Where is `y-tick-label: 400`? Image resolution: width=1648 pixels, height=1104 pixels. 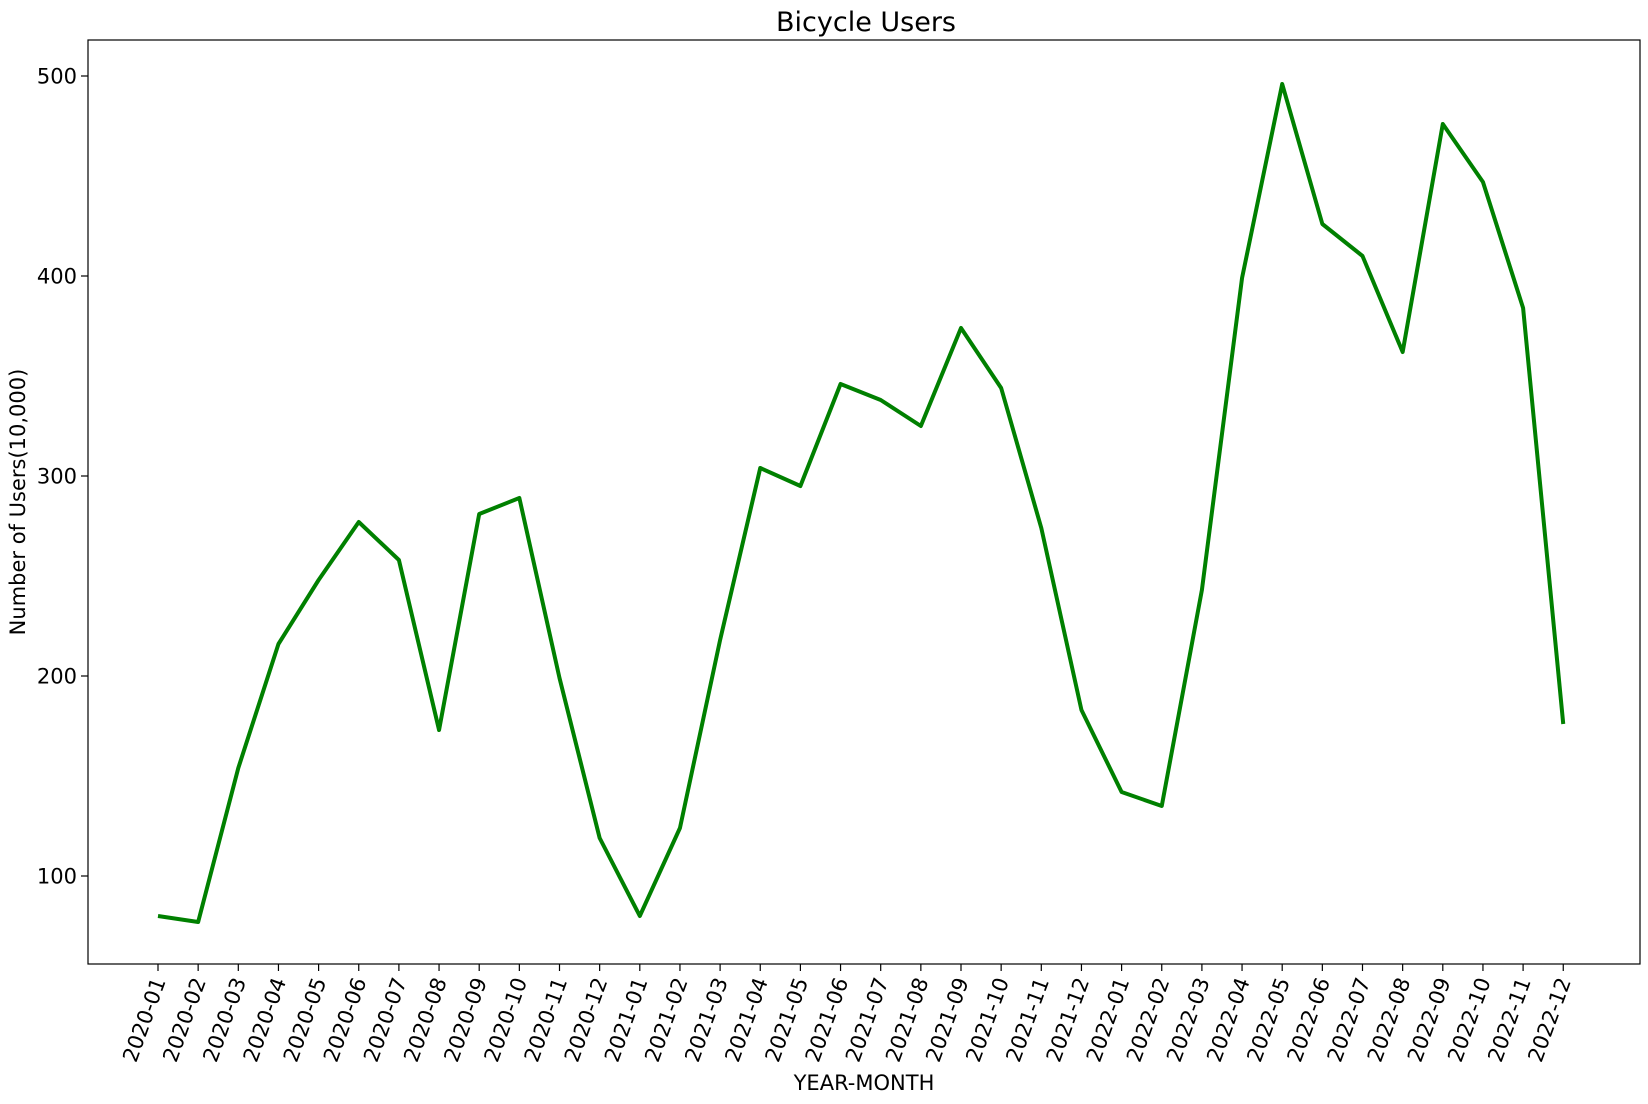
y-tick-label: 400 is located at coordinates (57, 277).